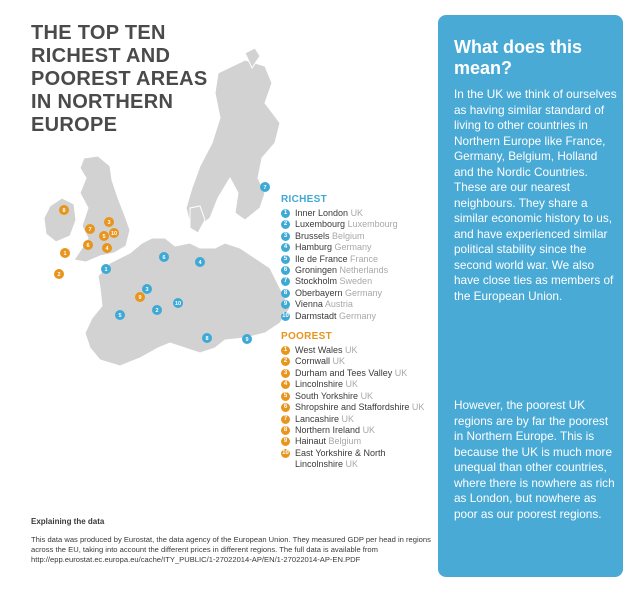 This screenshot has height=593, width=639. I want to click on legend-number: 9, so click(285, 305).